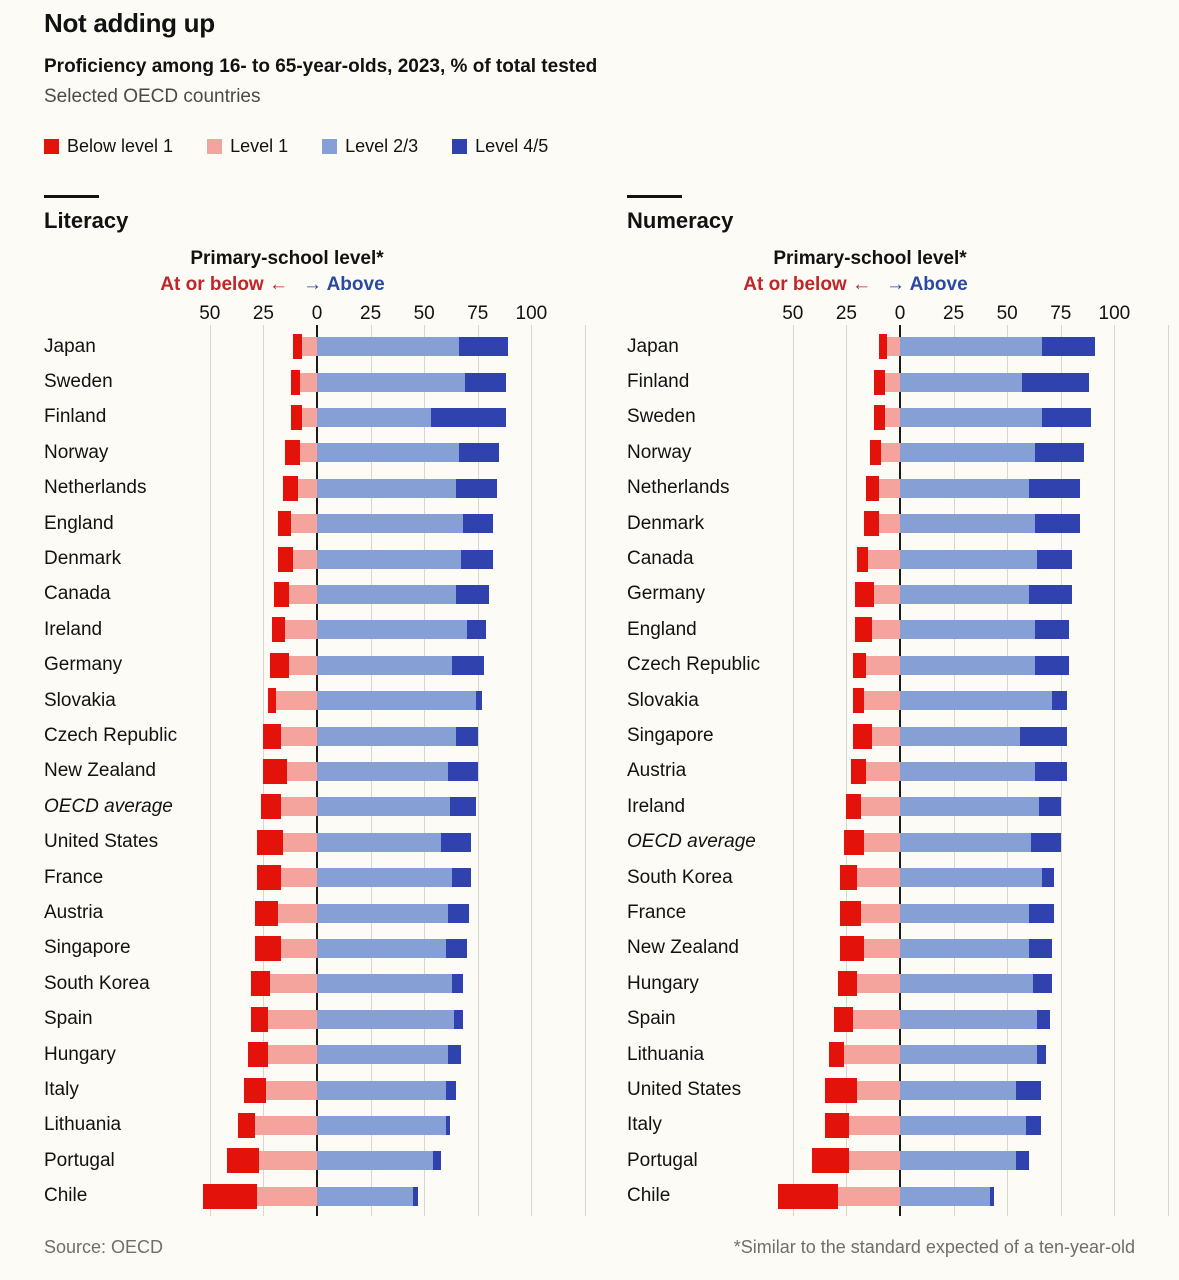 The image size is (1179, 1280). What do you see at coordinates (900, 1196) in the screenshot?
I see `row-chile: Chile` at bounding box center [900, 1196].